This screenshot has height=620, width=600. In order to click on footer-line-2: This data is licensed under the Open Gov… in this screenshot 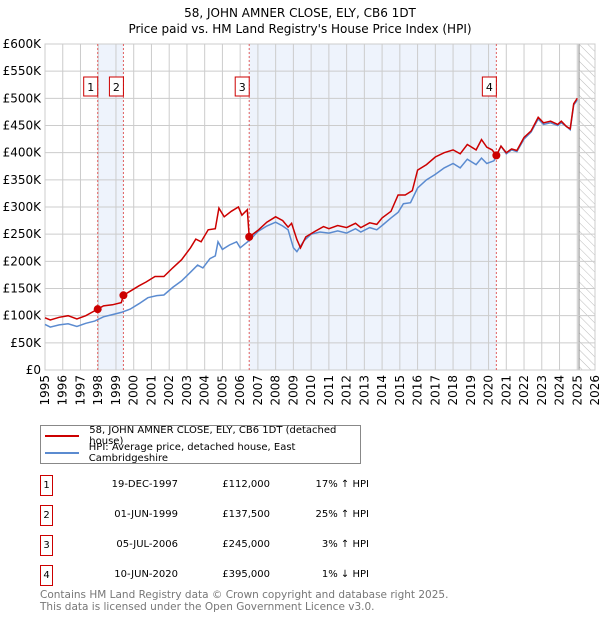, I will do `click(207, 607)`.